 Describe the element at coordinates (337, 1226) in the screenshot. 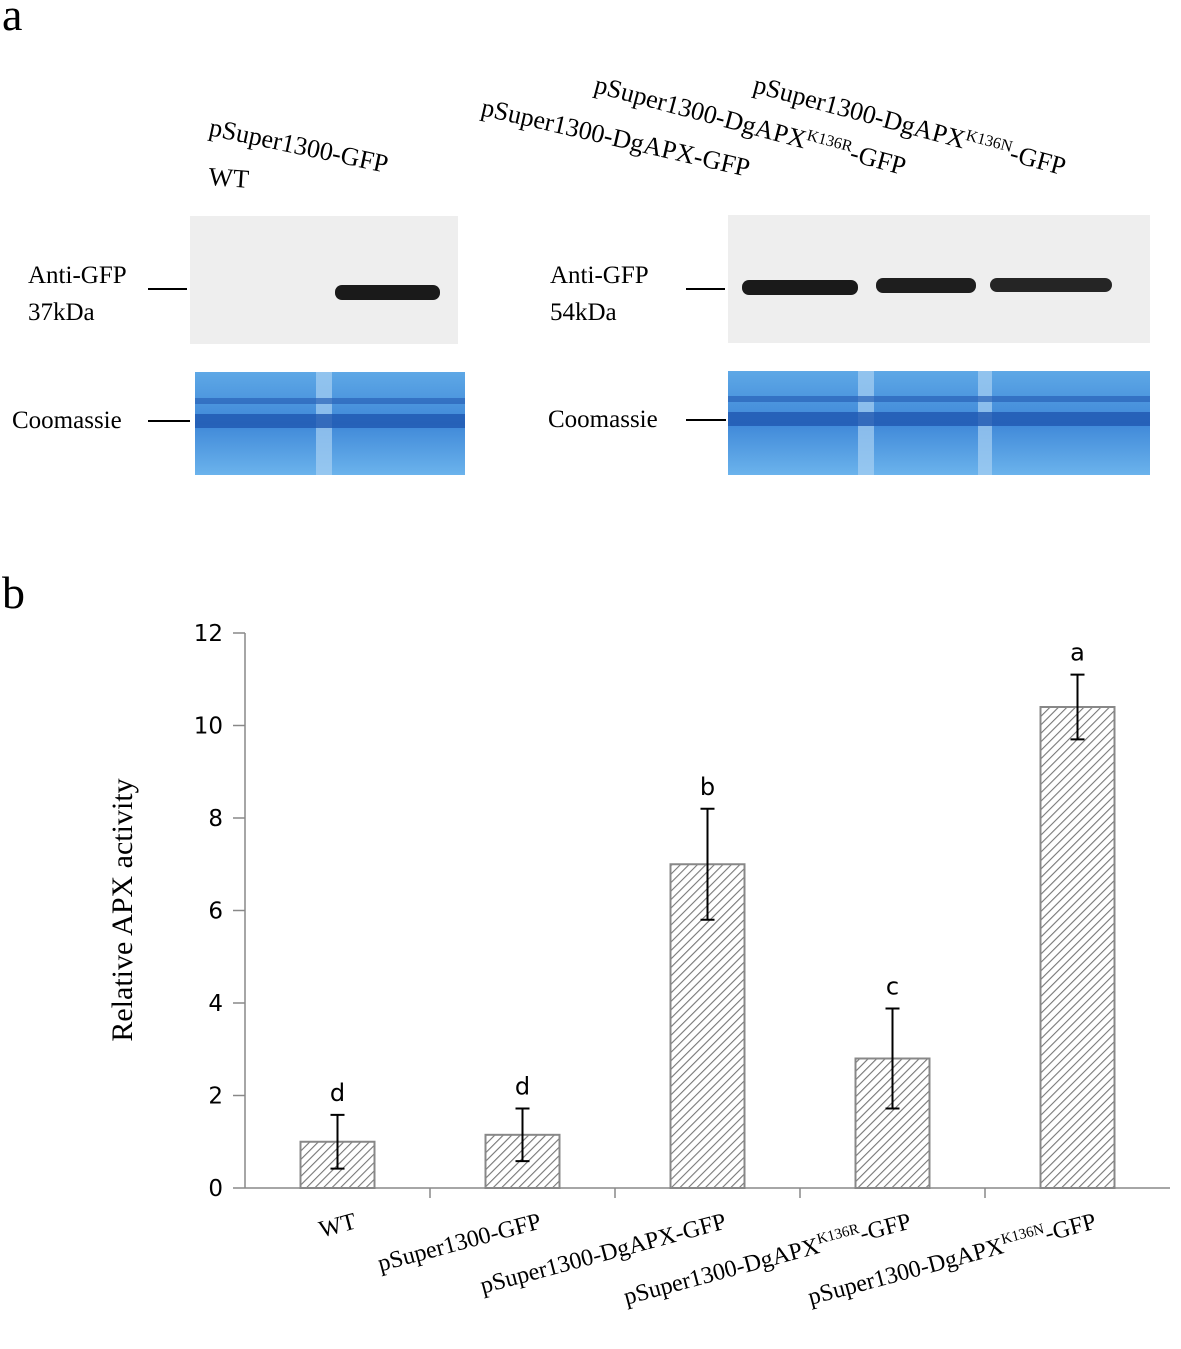

I see `x-tick-label: WT` at that location.